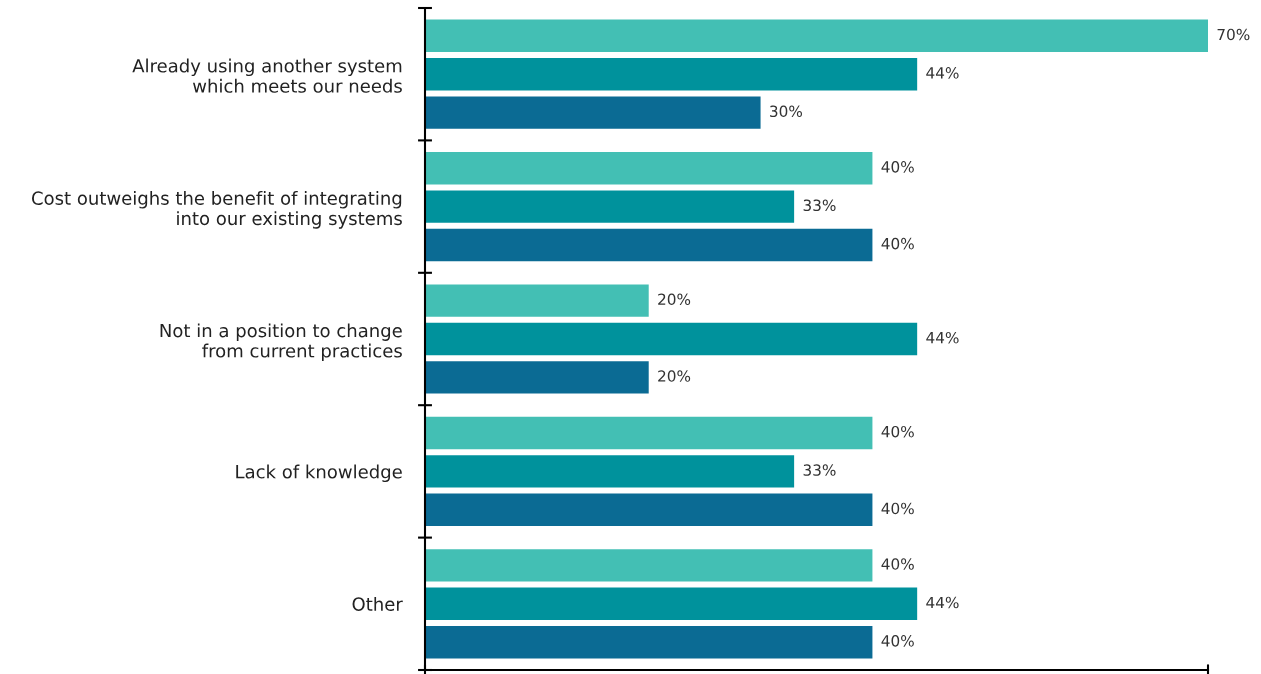 This screenshot has height=674, width=1261. Describe the element at coordinates (267, 75) in the screenshot. I see `y-tick-label: Already using another system which meets our needs` at that location.